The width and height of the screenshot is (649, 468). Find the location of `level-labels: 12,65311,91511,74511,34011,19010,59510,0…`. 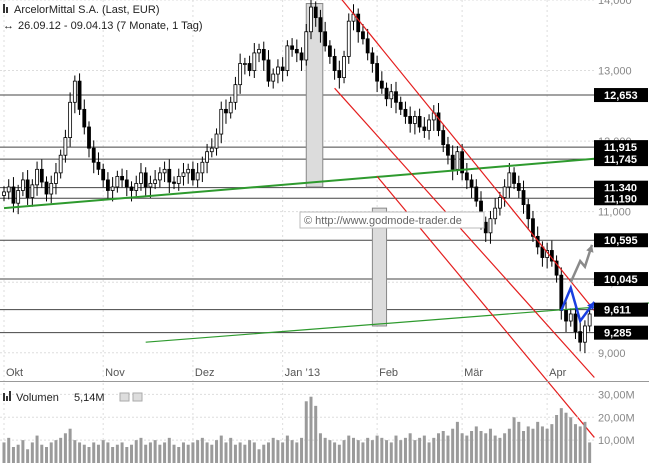

level-labels: 12,65311,91511,74511,34011,19010,59510,0… is located at coordinates (621, 214).